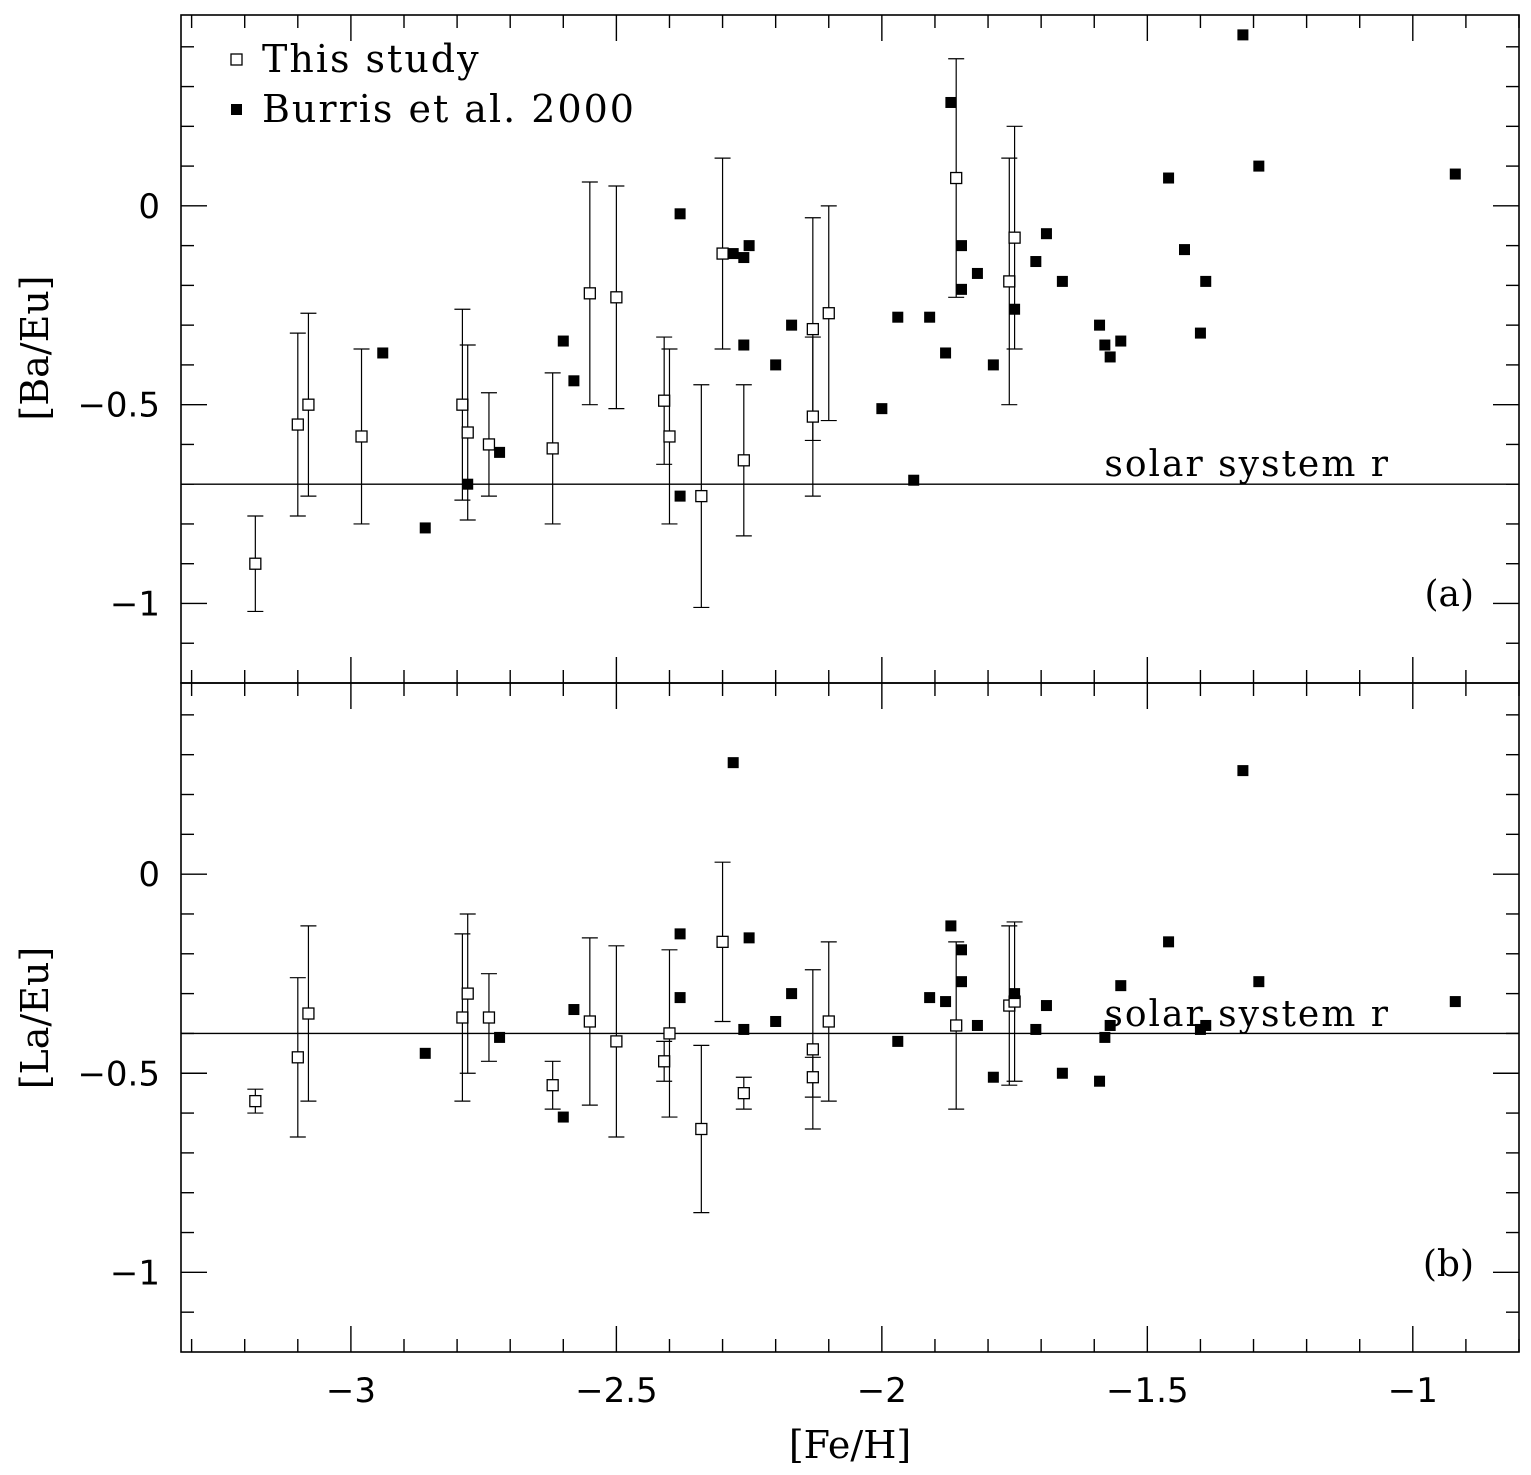 The height and width of the screenshot is (1475, 1531). I want to click on panel-label-a: (a), so click(1449, 594).